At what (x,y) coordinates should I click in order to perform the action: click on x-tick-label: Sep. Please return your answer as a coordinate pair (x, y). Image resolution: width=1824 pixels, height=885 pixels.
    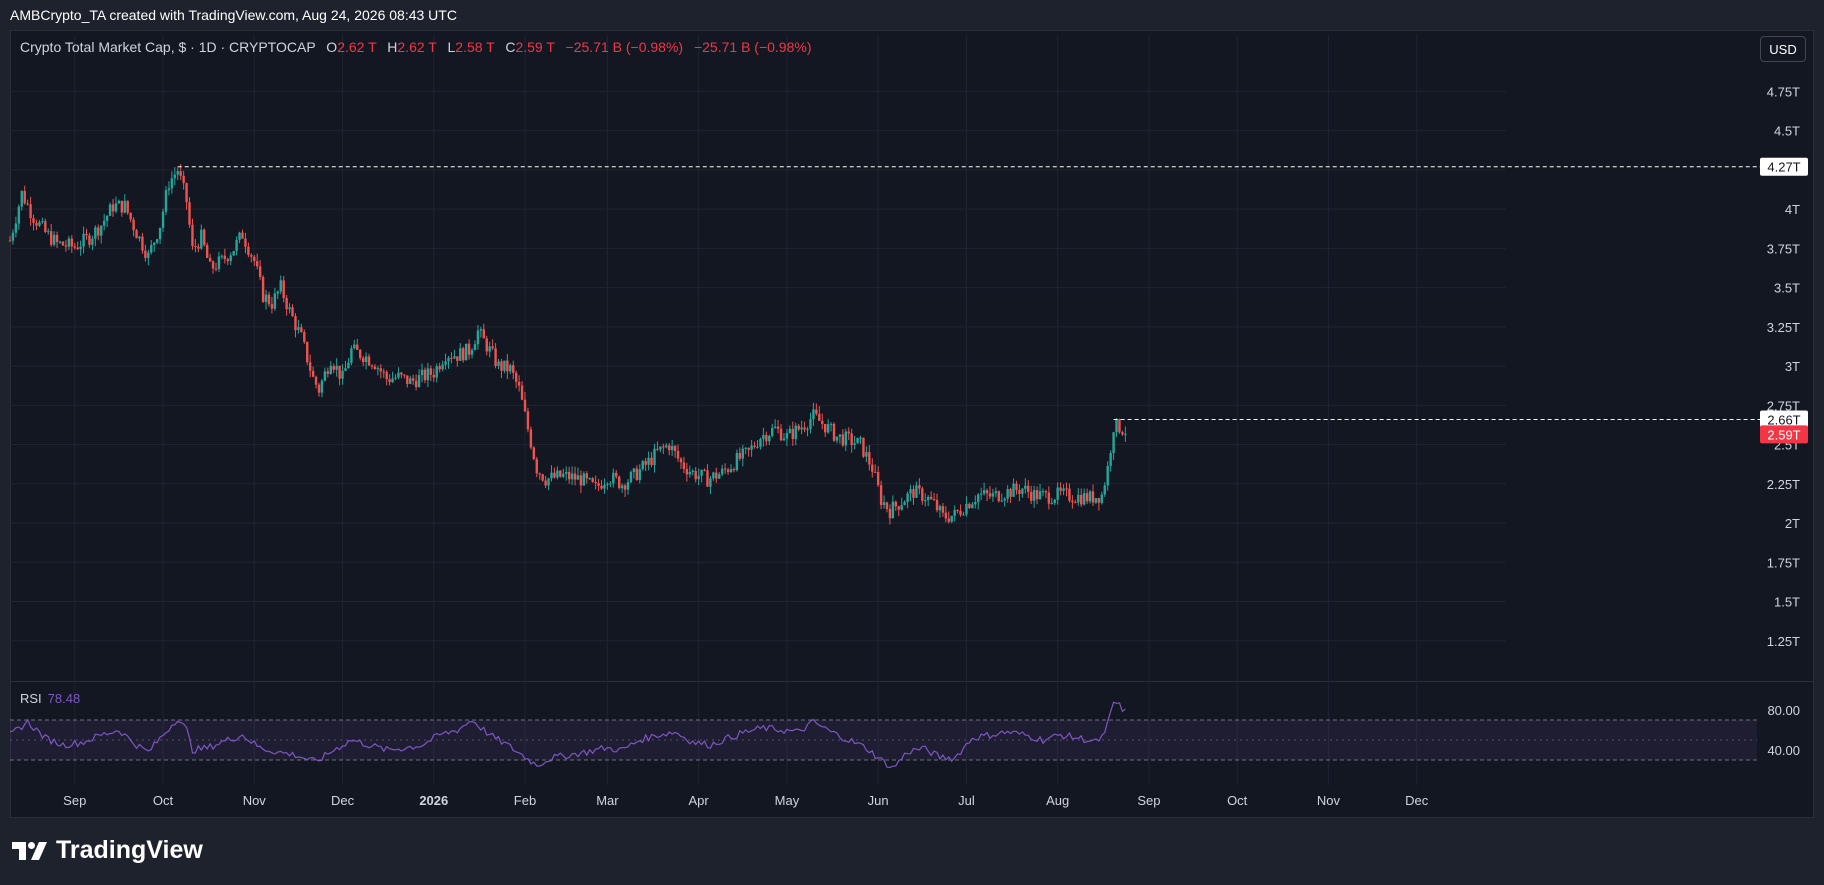
    Looking at the image, I should click on (1148, 800).